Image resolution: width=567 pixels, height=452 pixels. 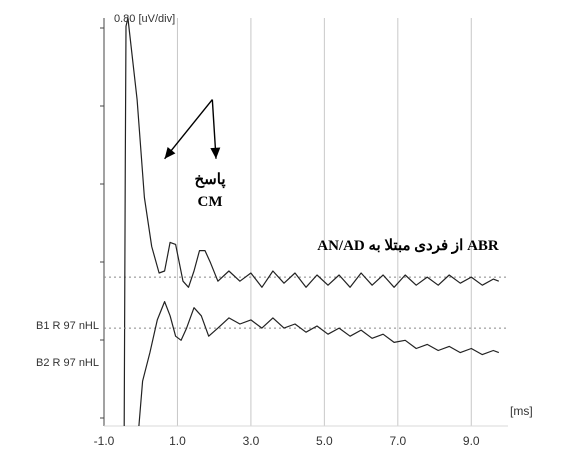 What do you see at coordinates (210, 202) in the screenshot?
I see `annotation-response-cm: CM` at bounding box center [210, 202].